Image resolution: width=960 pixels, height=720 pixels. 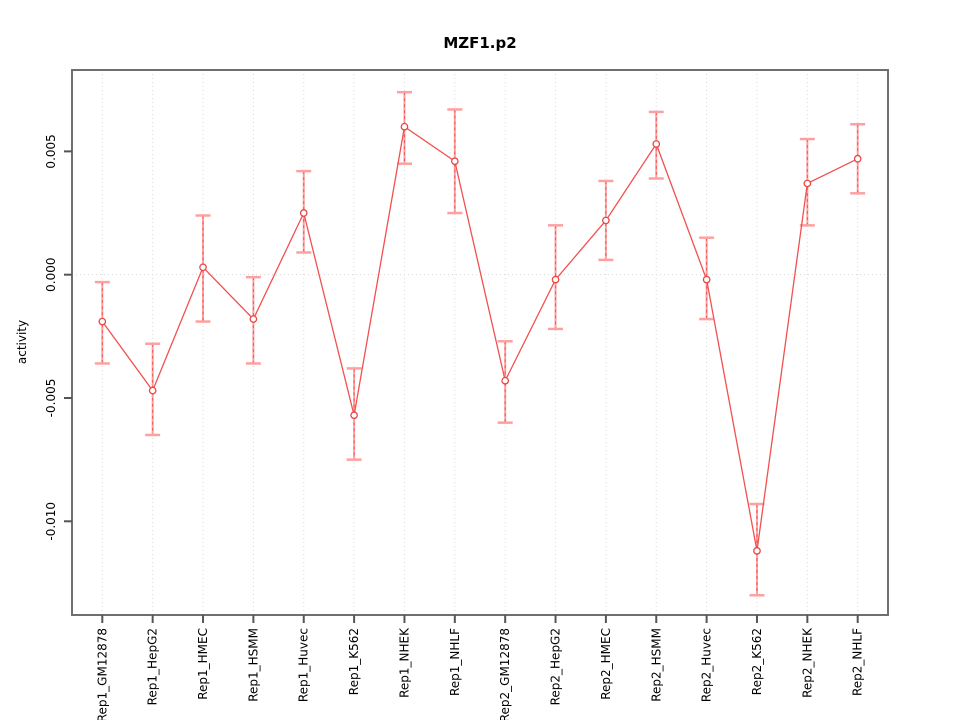 What do you see at coordinates (707, 665) in the screenshot?
I see `category-label: Rep2_Huvec` at bounding box center [707, 665].